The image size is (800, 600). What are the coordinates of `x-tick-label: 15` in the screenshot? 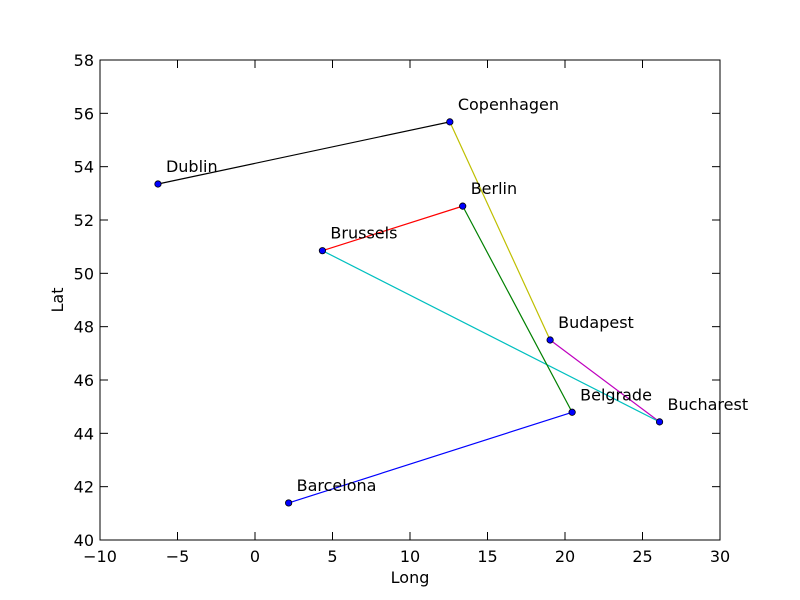 It's located at (487, 556).